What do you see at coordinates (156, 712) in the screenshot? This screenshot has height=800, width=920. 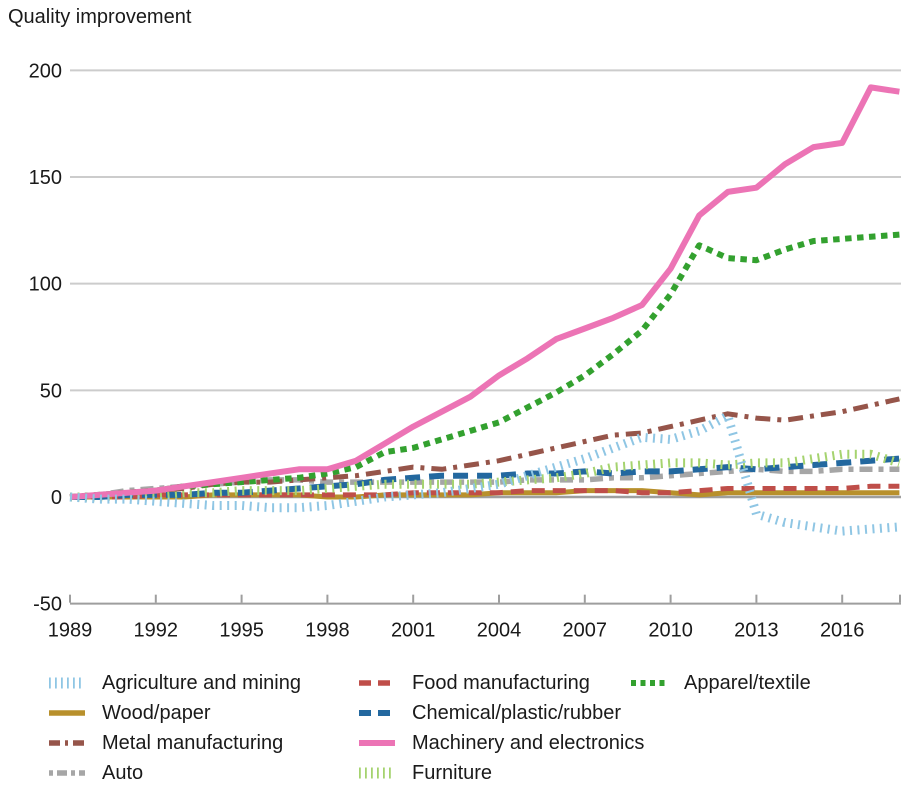 I see `legend-label: Wood/paper` at bounding box center [156, 712].